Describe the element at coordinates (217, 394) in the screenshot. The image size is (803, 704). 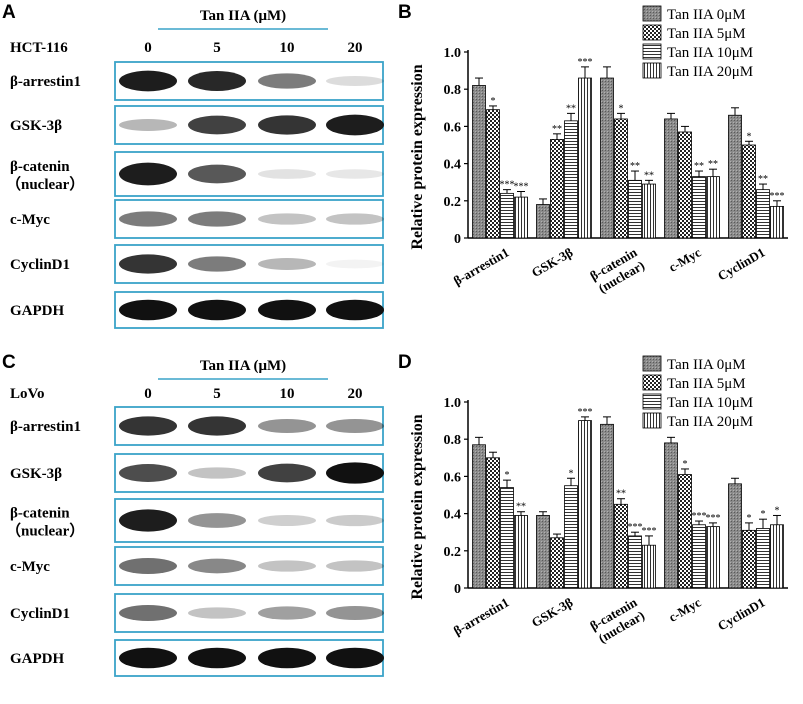
I see `dose-label: 5` at that location.